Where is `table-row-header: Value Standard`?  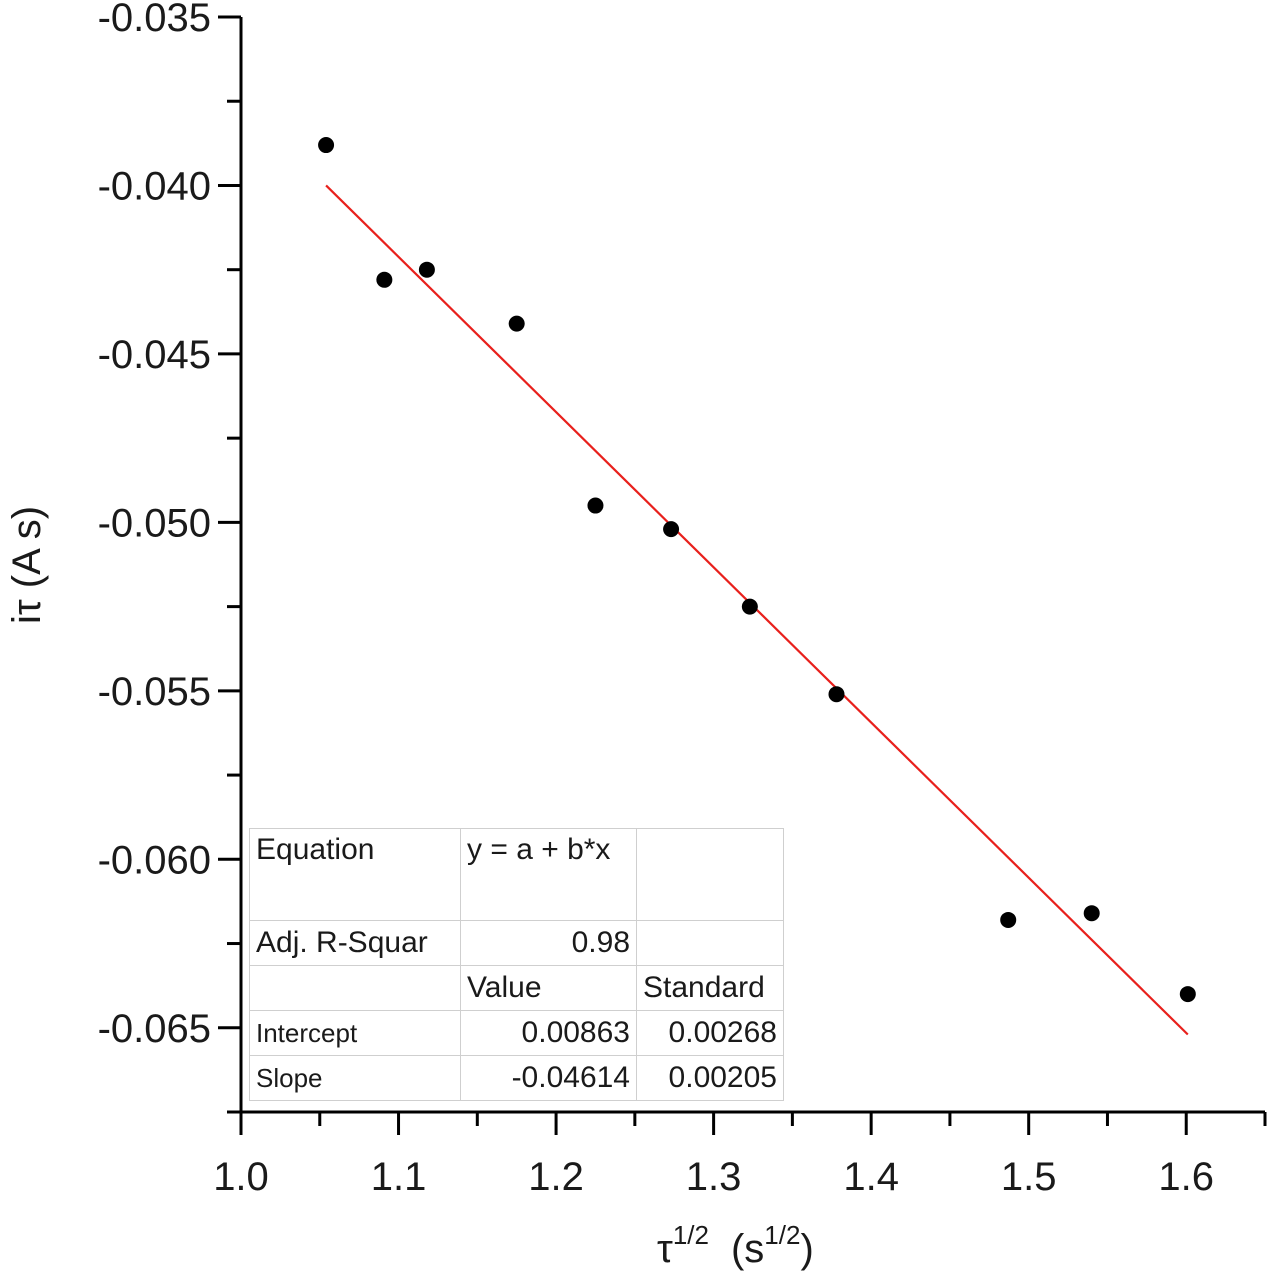 table-row-header: Value Standard is located at coordinates (516, 988).